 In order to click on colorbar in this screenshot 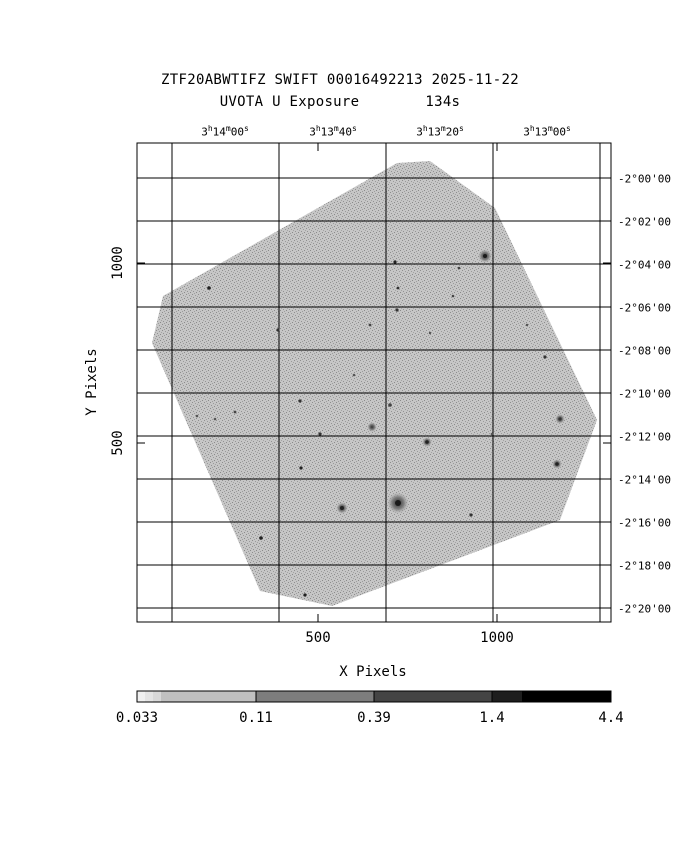, I will do `click(374, 696)`.